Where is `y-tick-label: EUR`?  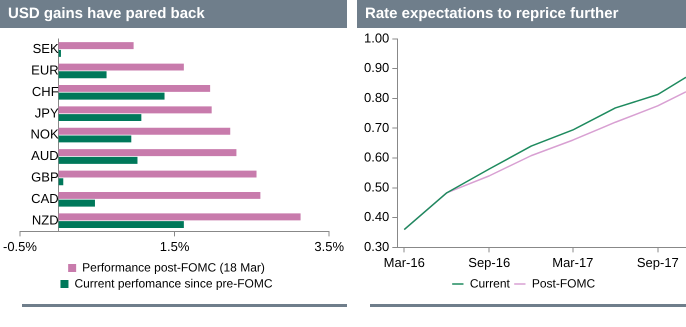
y-tick-label: EUR is located at coordinates (45, 70).